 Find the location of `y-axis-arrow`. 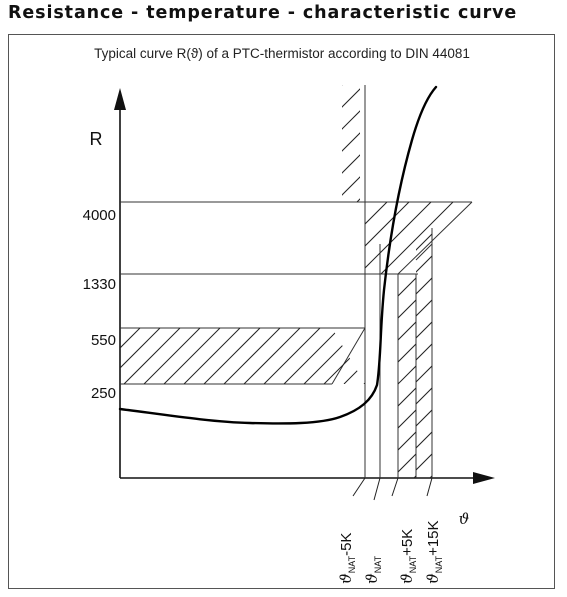

y-axis-arrow is located at coordinates (120, 99).